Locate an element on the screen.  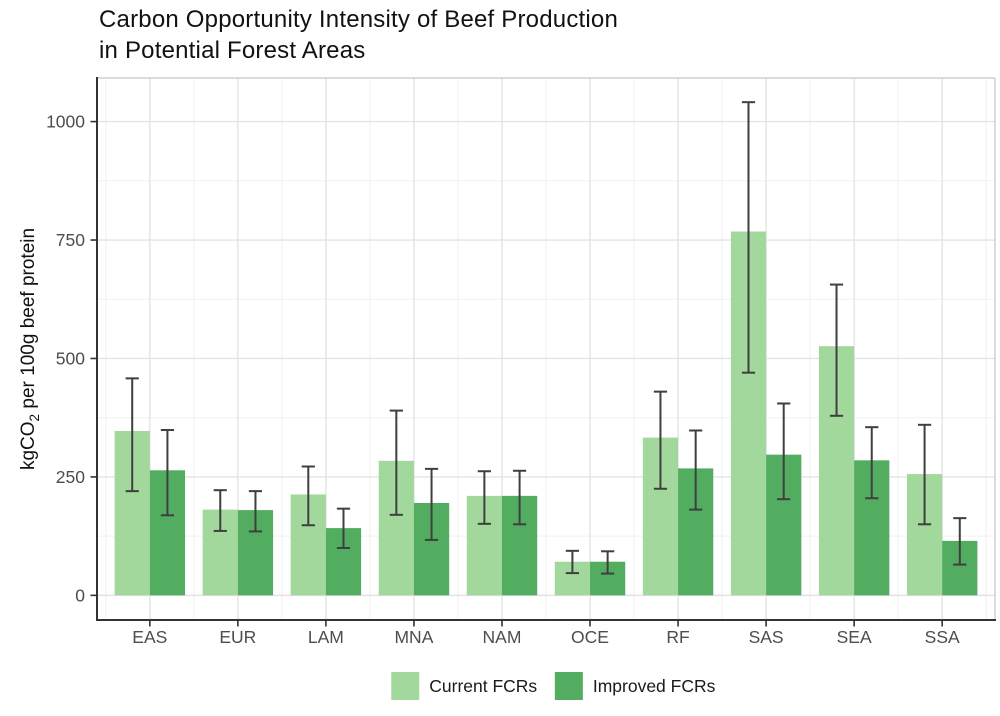
legend-swatch-improved is located at coordinates (568, 686).